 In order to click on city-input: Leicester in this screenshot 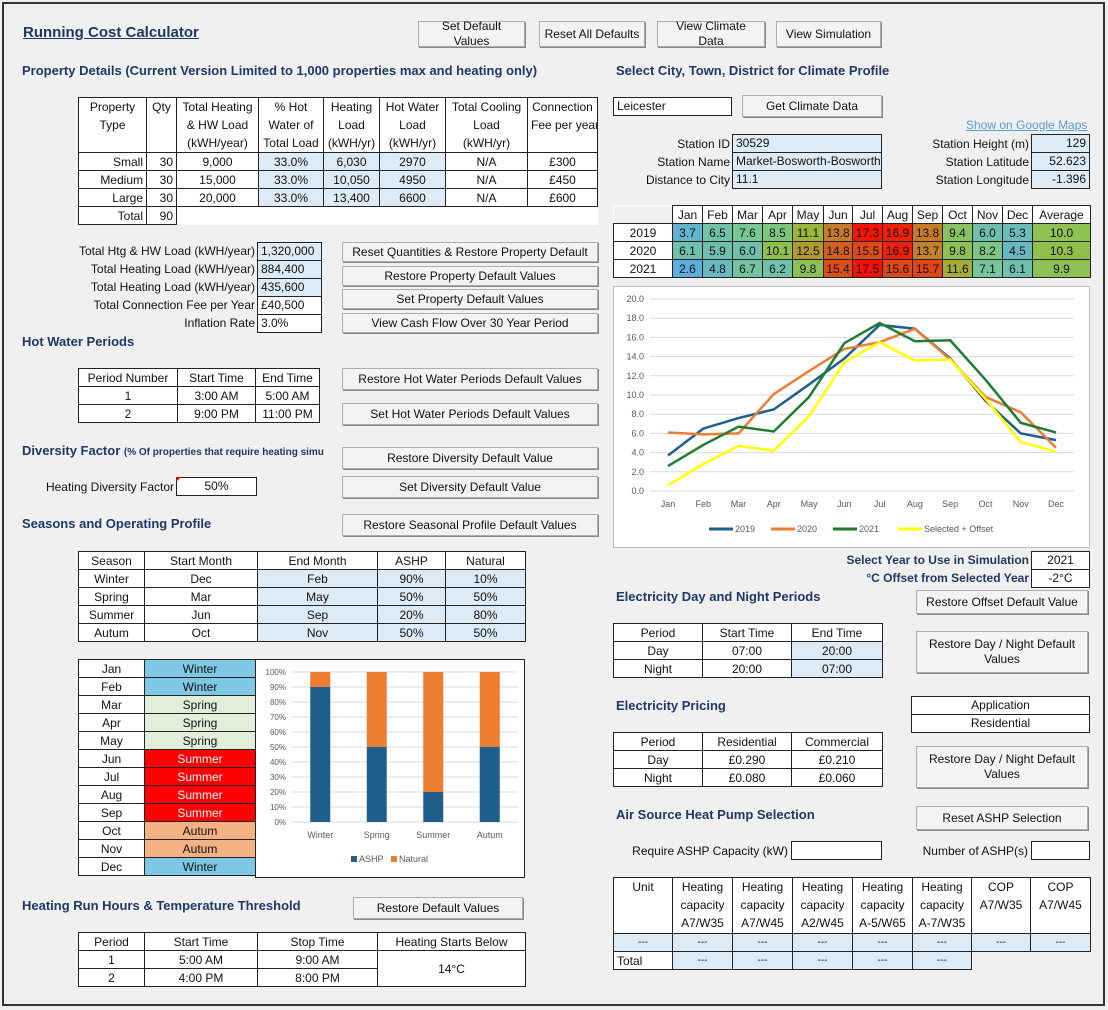, I will do `click(672, 106)`.